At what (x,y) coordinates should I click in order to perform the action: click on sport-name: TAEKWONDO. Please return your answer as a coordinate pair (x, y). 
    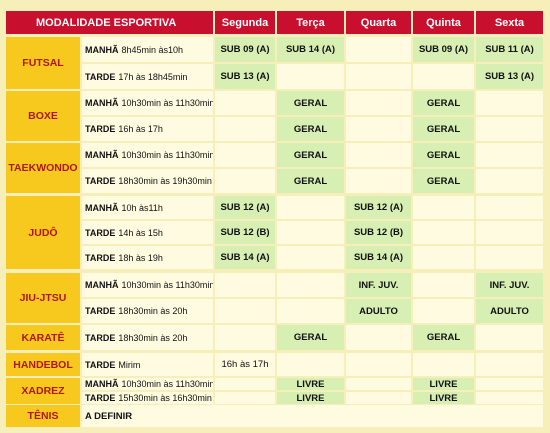
    Looking at the image, I should click on (43, 168).